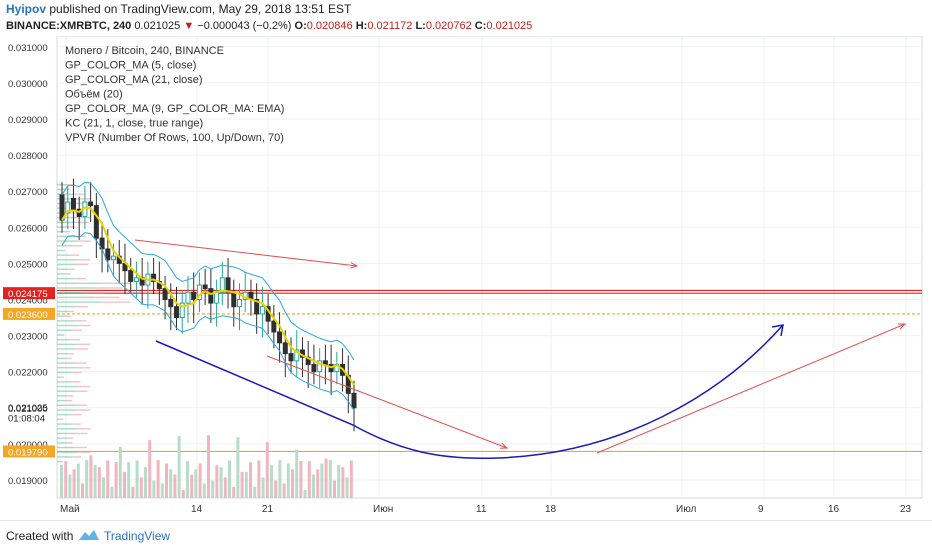 The width and height of the screenshot is (932, 551). What do you see at coordinates (208, 296) in the screenshot?
I see `ma-line` at bounding box center [208, 296].